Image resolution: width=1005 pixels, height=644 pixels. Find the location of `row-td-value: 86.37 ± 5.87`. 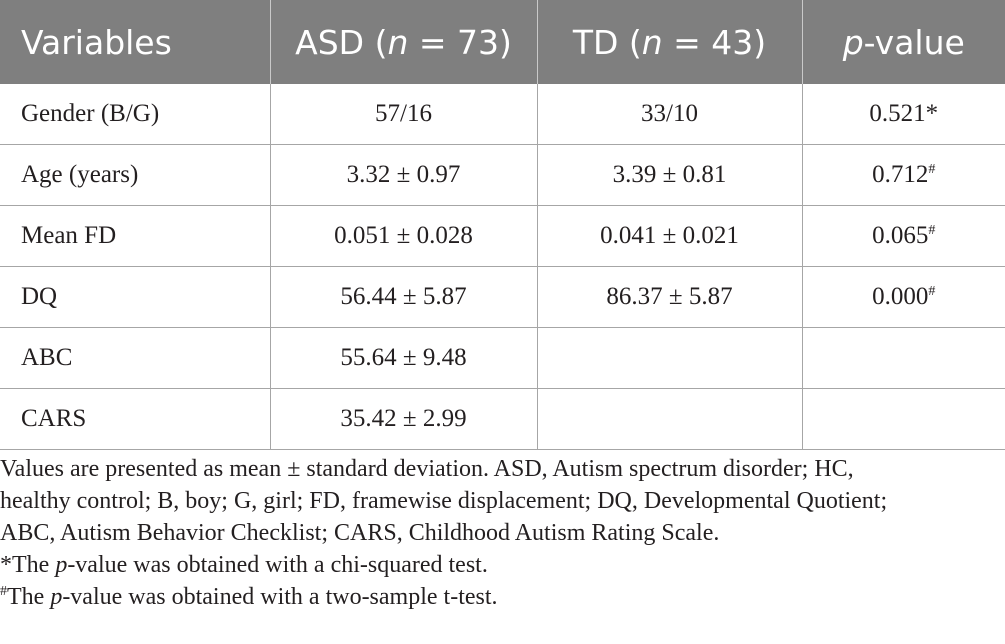

row-td-value: 86.37 ± 5.87 is located at coordinates (669, 297).